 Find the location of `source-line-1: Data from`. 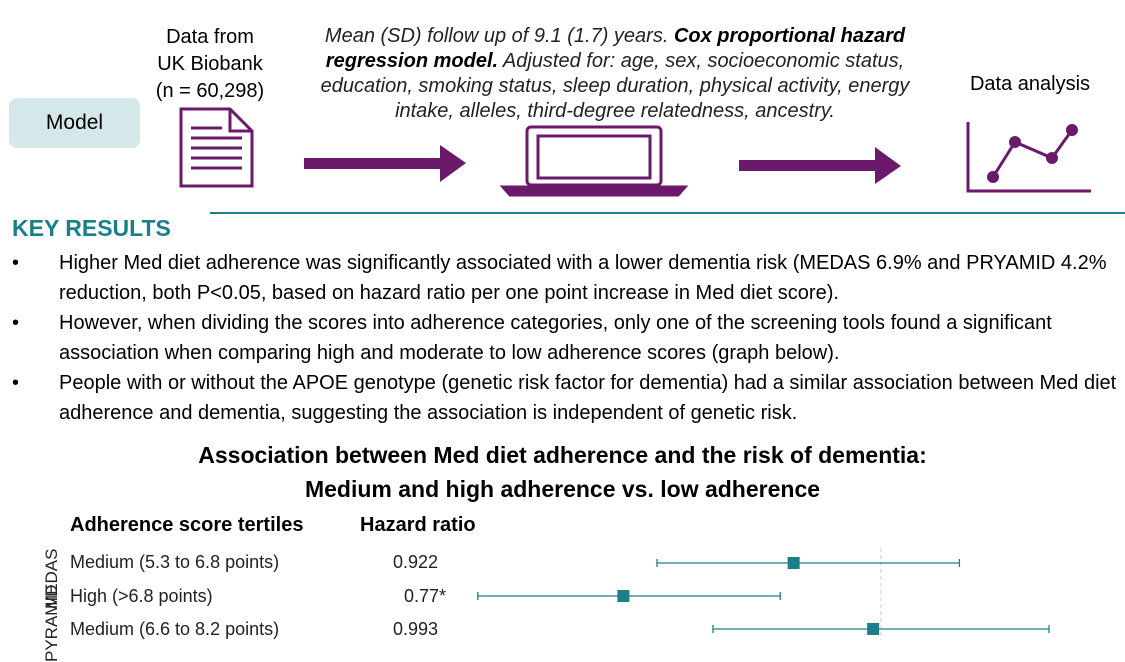

source-line-1: Data from is located at coordinates (210, 37).